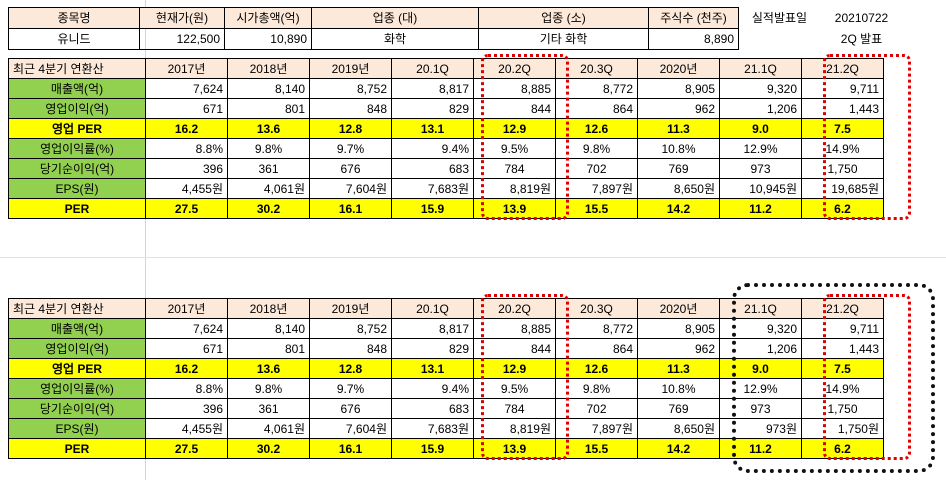 The width and height of the screenshot is (946, 480). What do you see at coordinates (186, 408) in the screenshot?
I see `table-cell: 396` at bounding box center [186, 408].